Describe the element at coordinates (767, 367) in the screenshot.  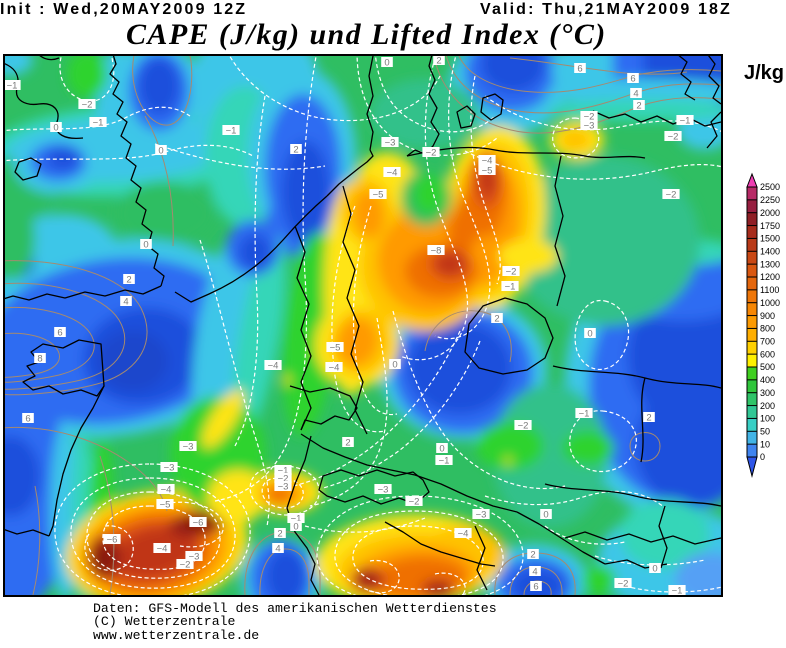
I see `svg-text: 500` at that location.